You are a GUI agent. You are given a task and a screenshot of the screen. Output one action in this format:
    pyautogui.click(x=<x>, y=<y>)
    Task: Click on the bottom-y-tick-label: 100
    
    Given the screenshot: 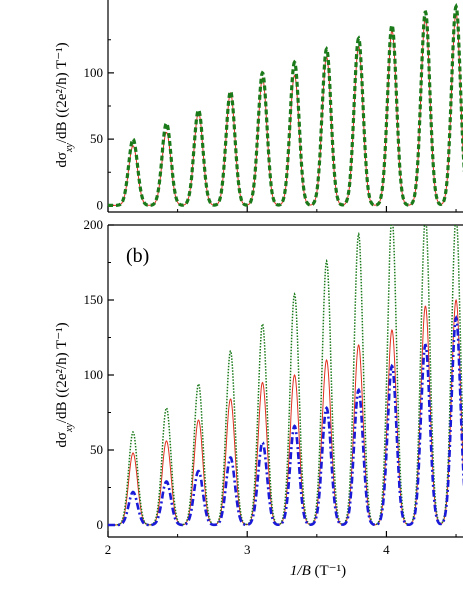 What is the action you would take?
    pyautogui.click(x=94, y=374)
    